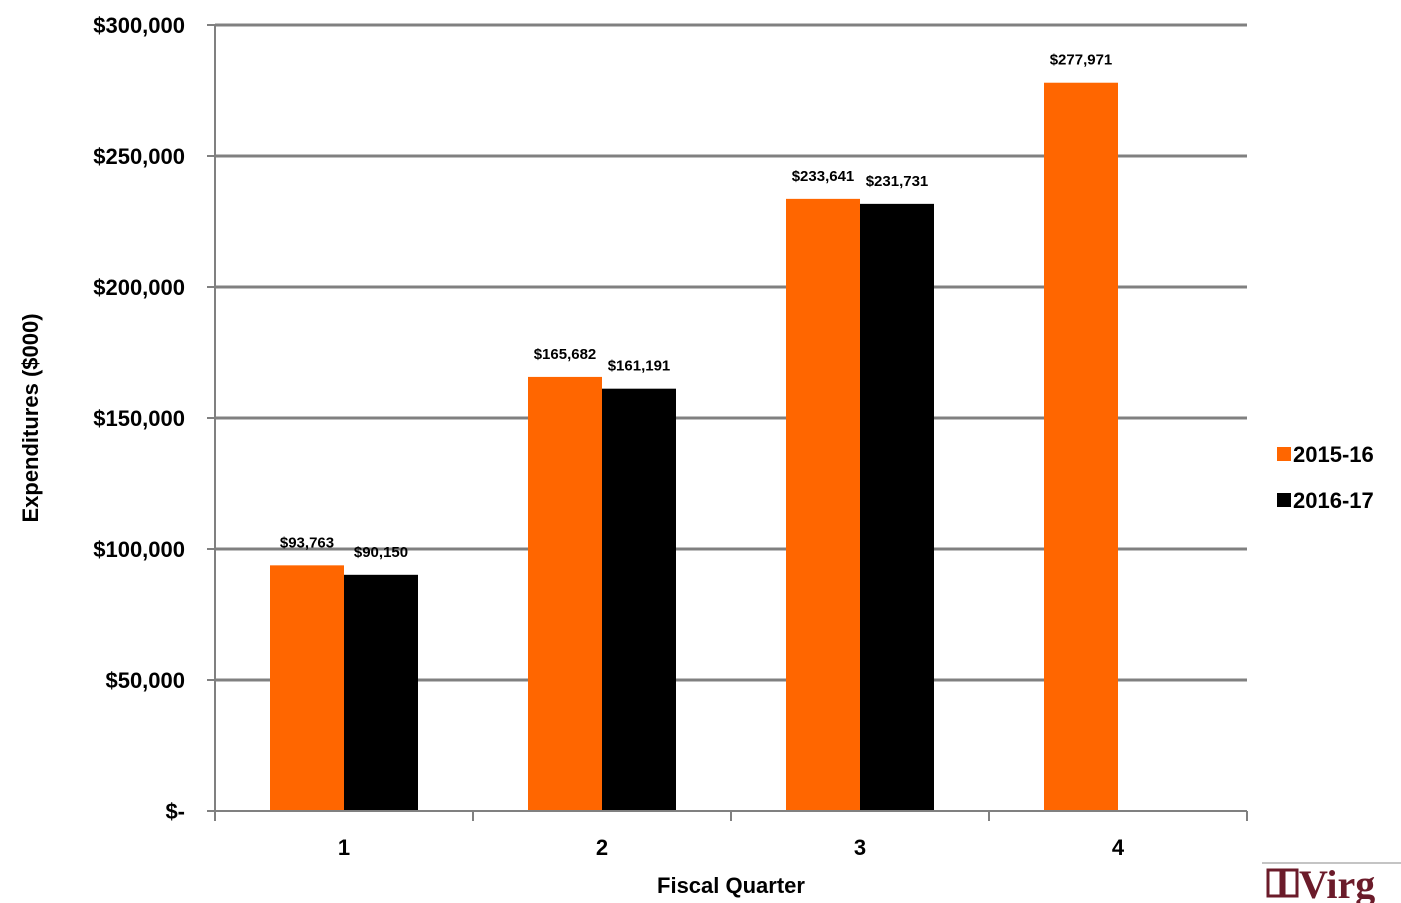  Describe the element at coordinates (139, 418) in the screenshot. I see `y-tick-label: $150,000` at that location.